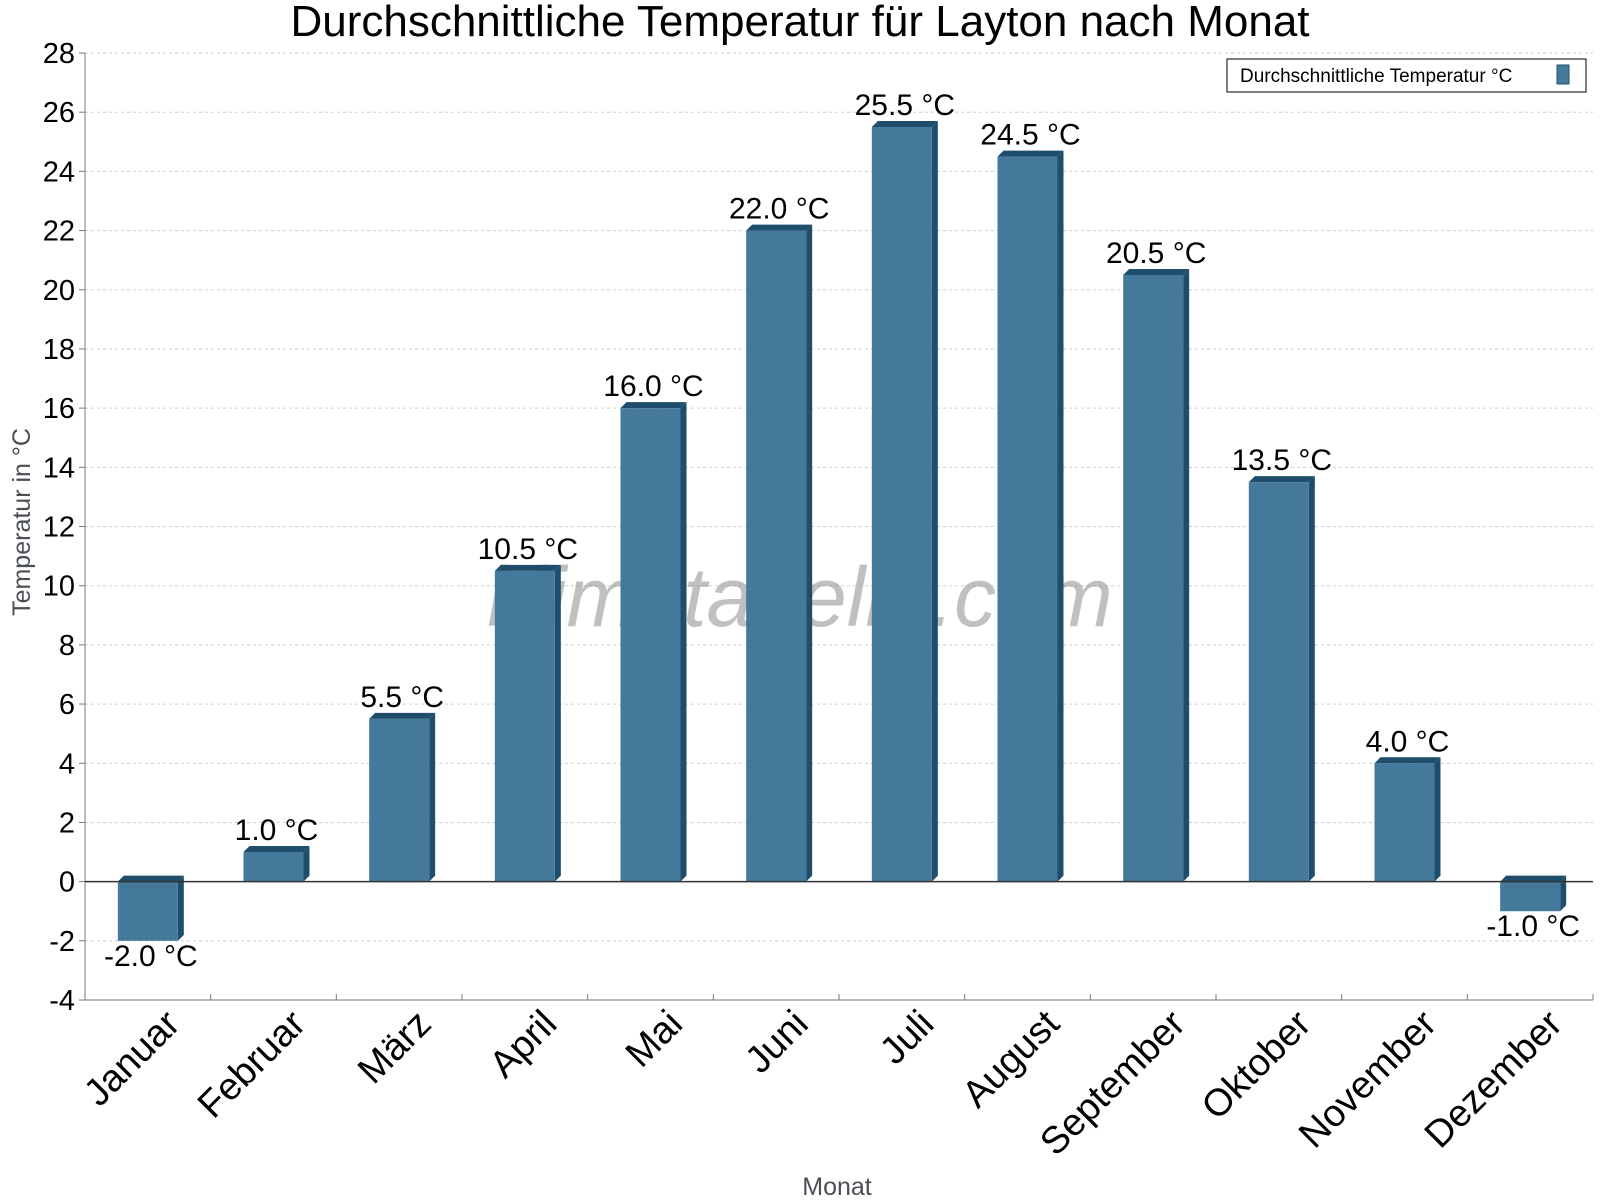  What do you see at coordinates (59, 468) in the screenshot?
I see `y-tick-label: 14` at bounding box center [59, 468].